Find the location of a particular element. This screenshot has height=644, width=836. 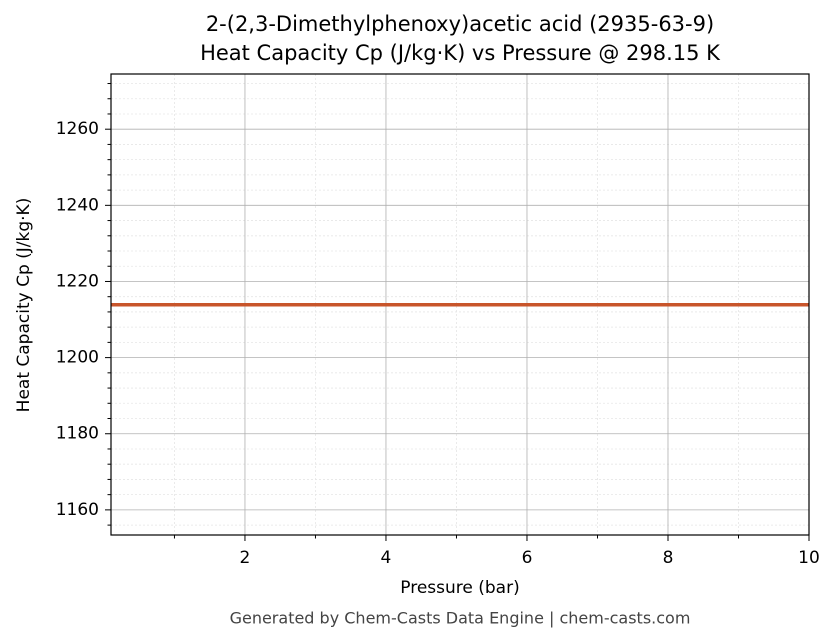

x-tick-label: 2 is located at coordinates (245, 558).